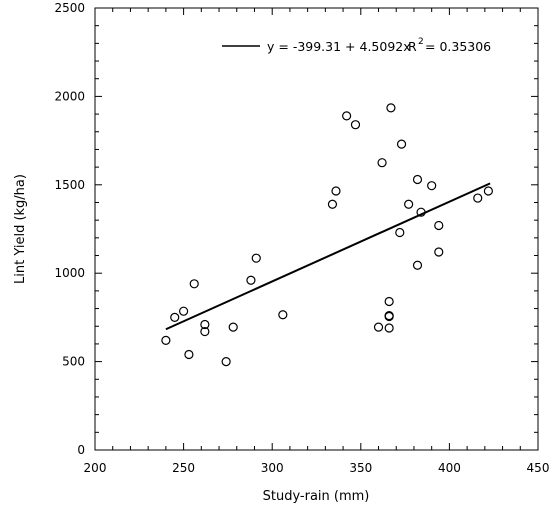 This screenshot has height=518, width=550. I want to click on x-axis-title: Study-rain (mm), so click(316, 496).